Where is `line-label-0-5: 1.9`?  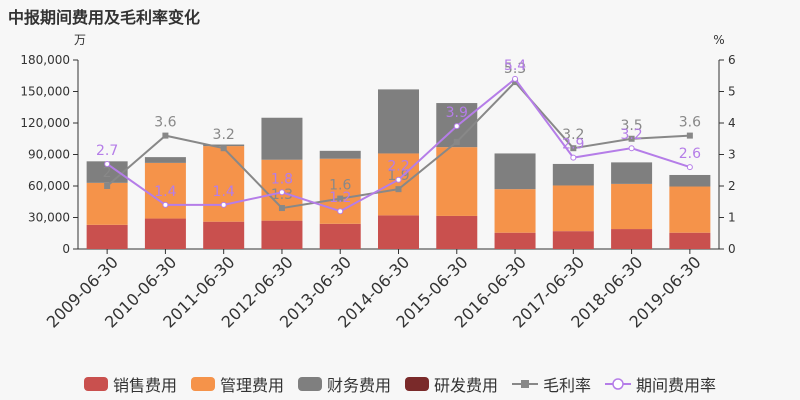
line-label-0-5: 1.9 is located at coordinates (398, 176).